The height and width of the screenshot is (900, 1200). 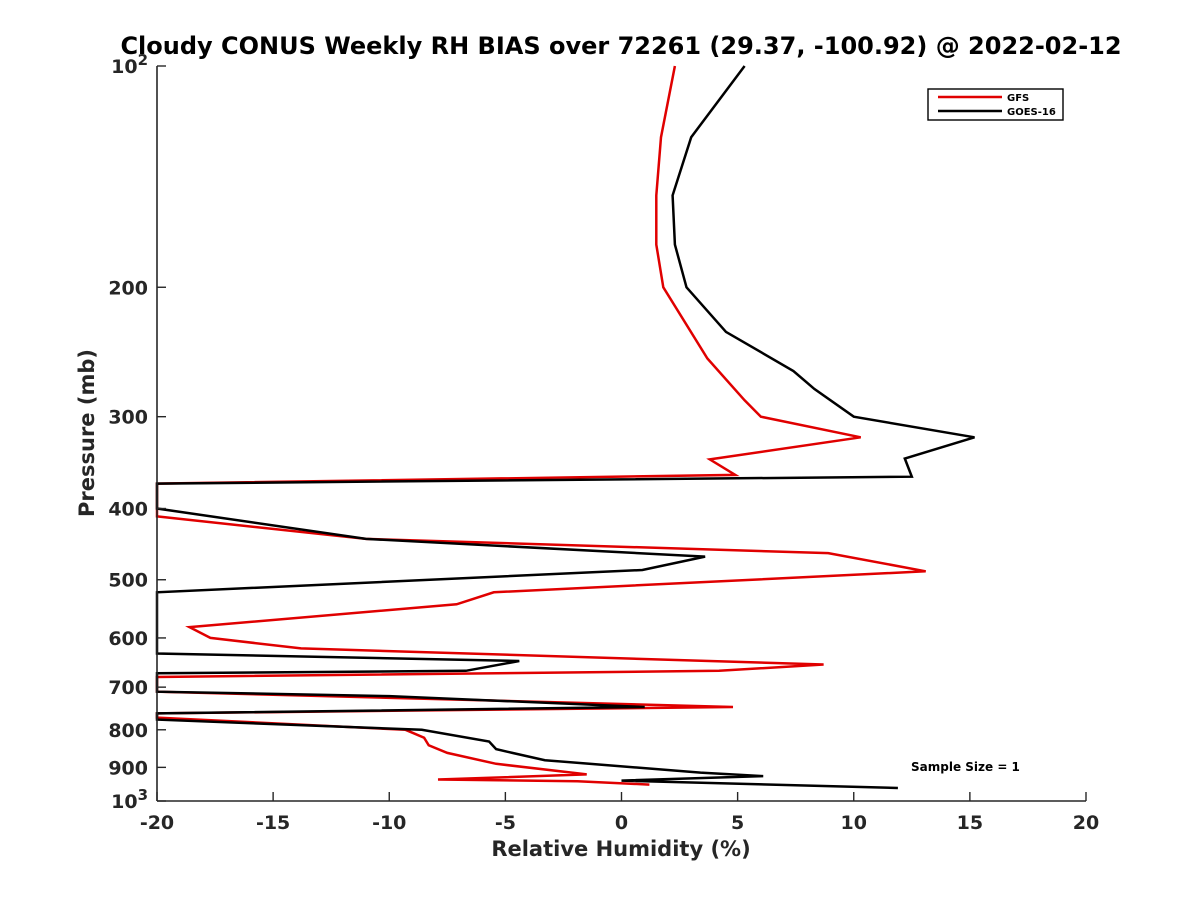 What do you see at coordinates (505, 823) in the screenshot?
I see `x-tick-label: -5` at bounding box center [505, 823].